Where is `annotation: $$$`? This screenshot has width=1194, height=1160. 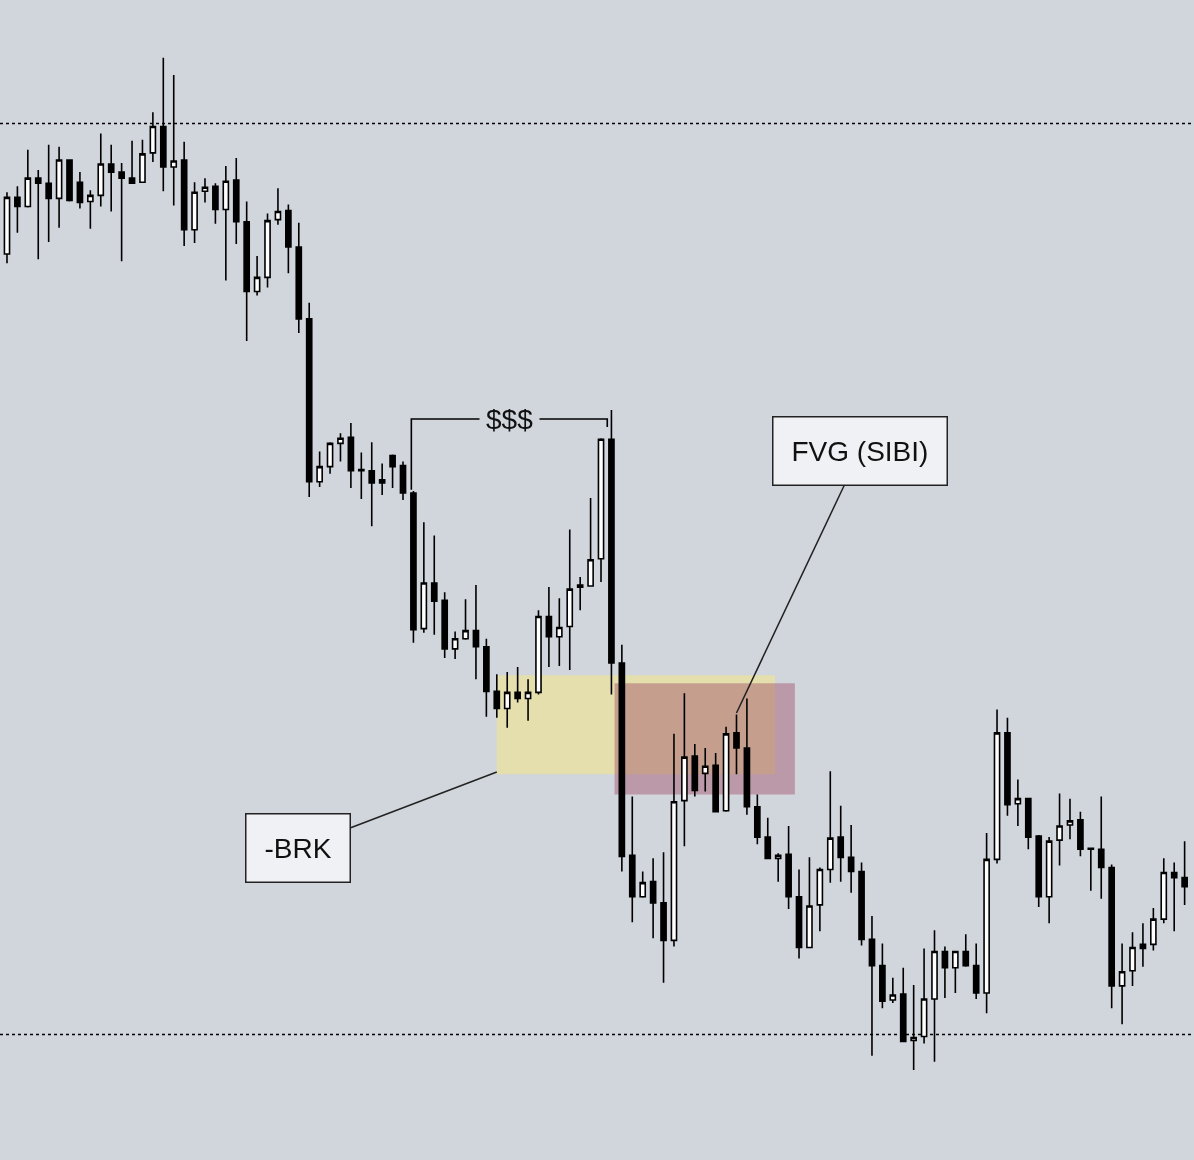 annotation: $$$ is located at coordinates (510, 419).